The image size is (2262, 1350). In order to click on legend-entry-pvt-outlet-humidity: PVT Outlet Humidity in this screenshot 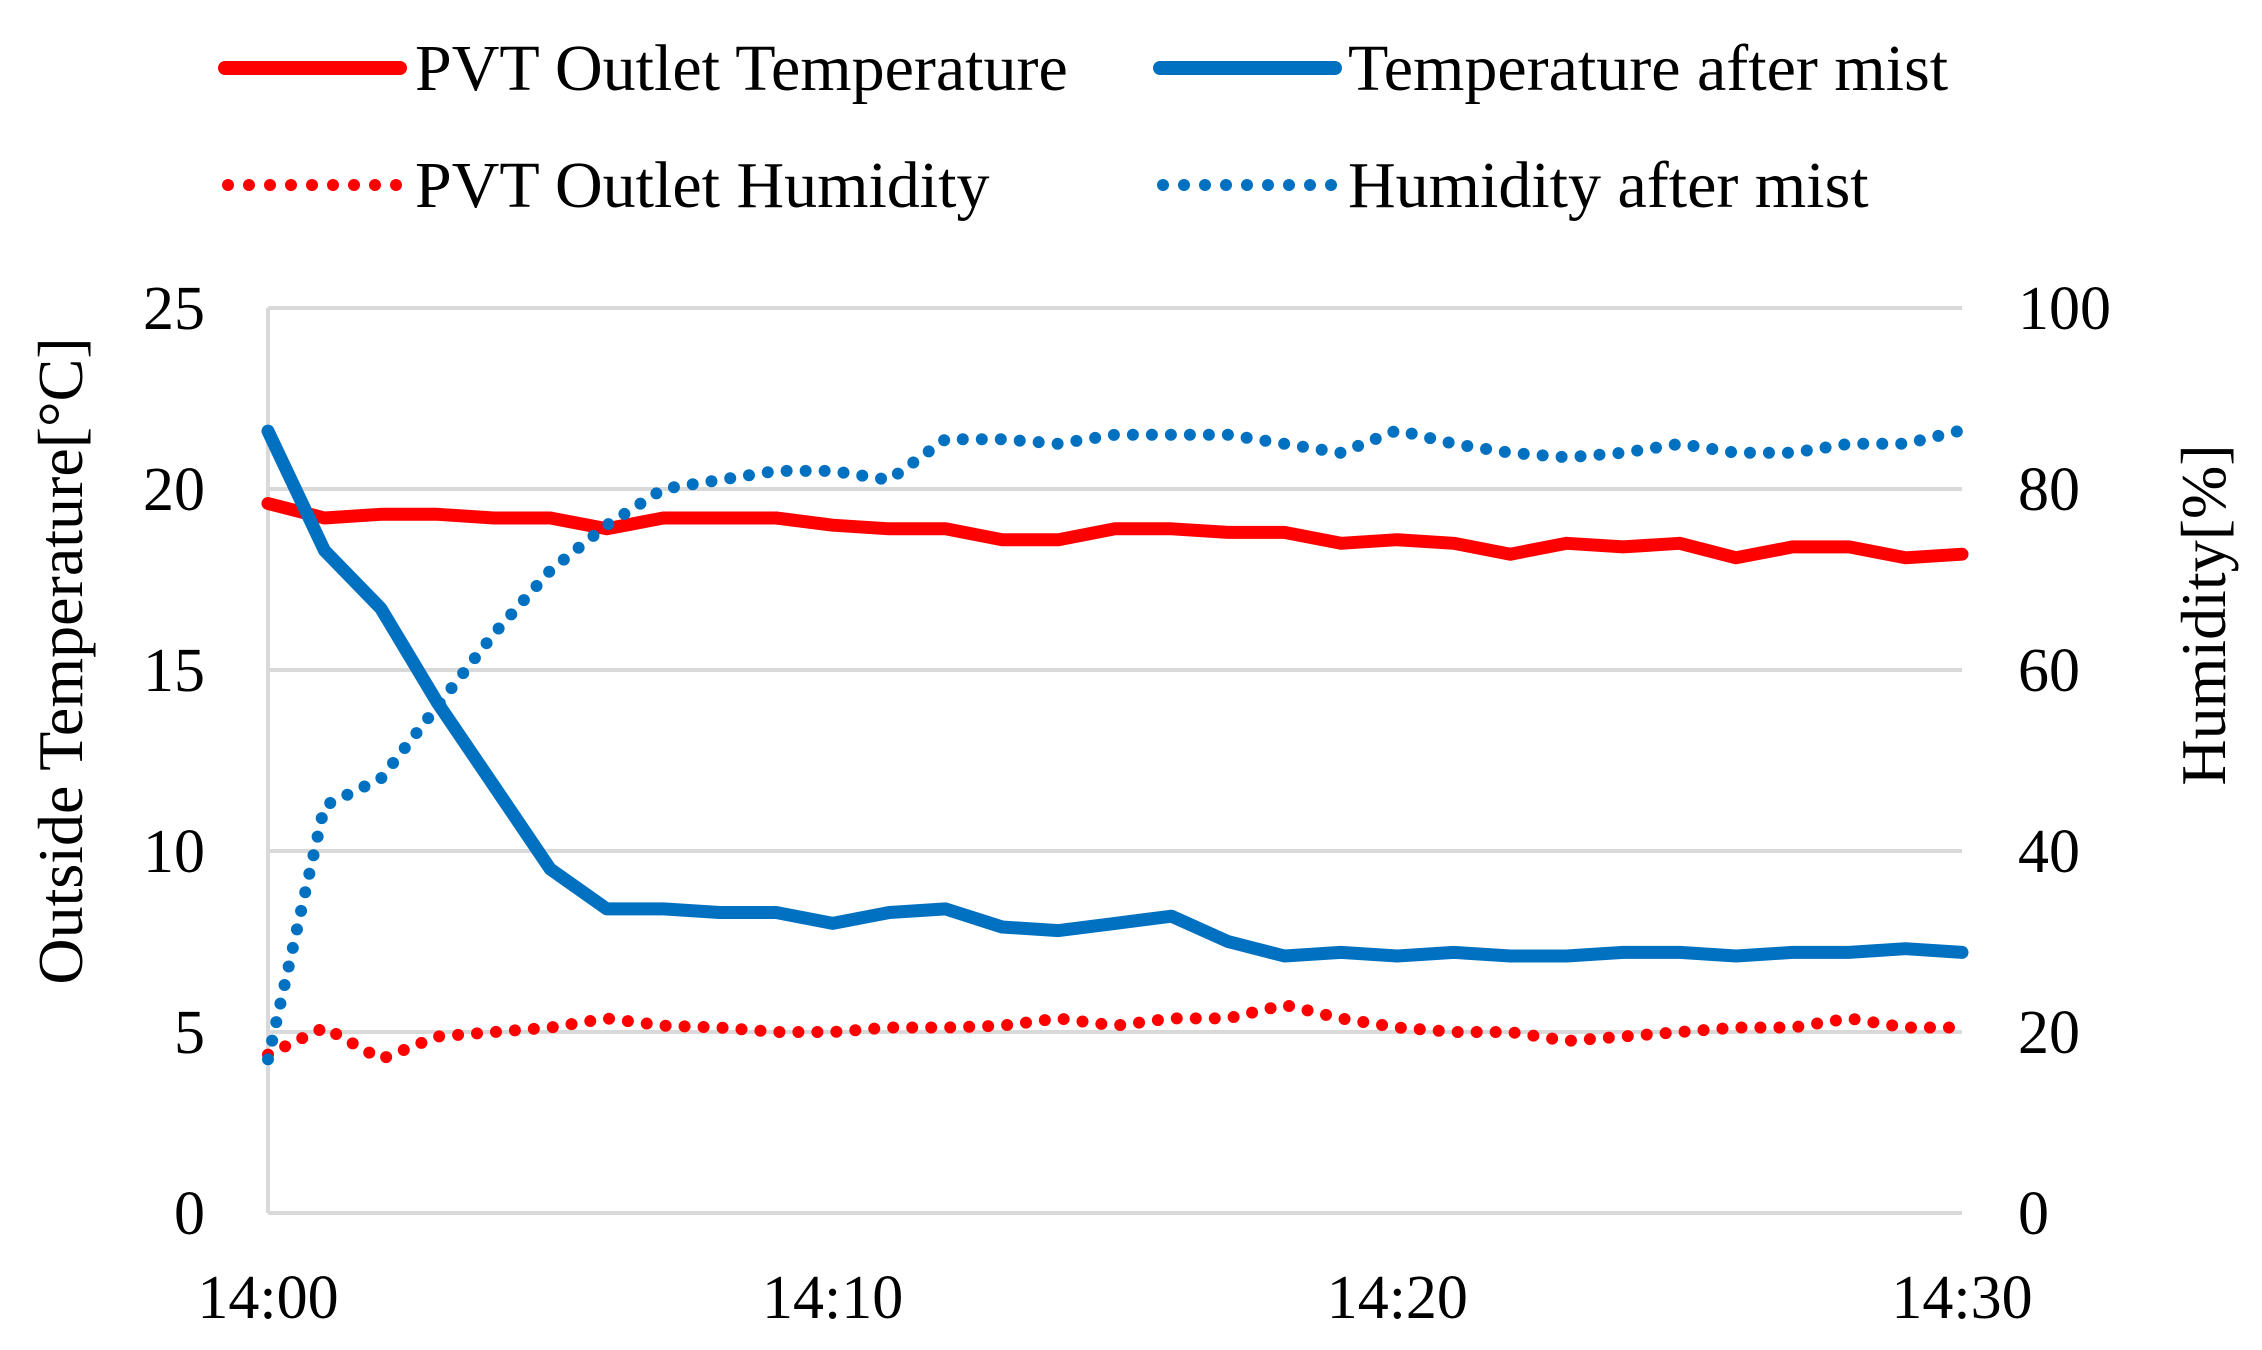, I will do `click(605, 185)`.